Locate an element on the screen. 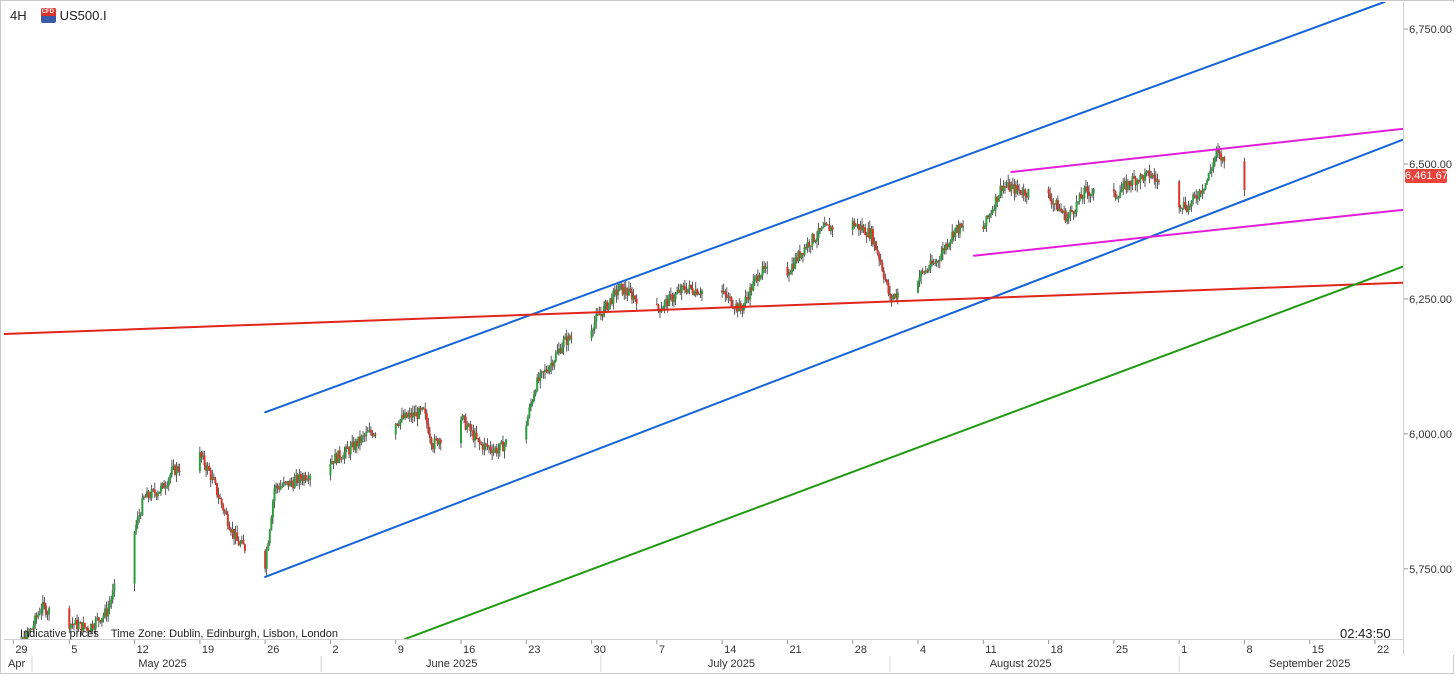  month-label: Apr is located at coordinates (16, 664).